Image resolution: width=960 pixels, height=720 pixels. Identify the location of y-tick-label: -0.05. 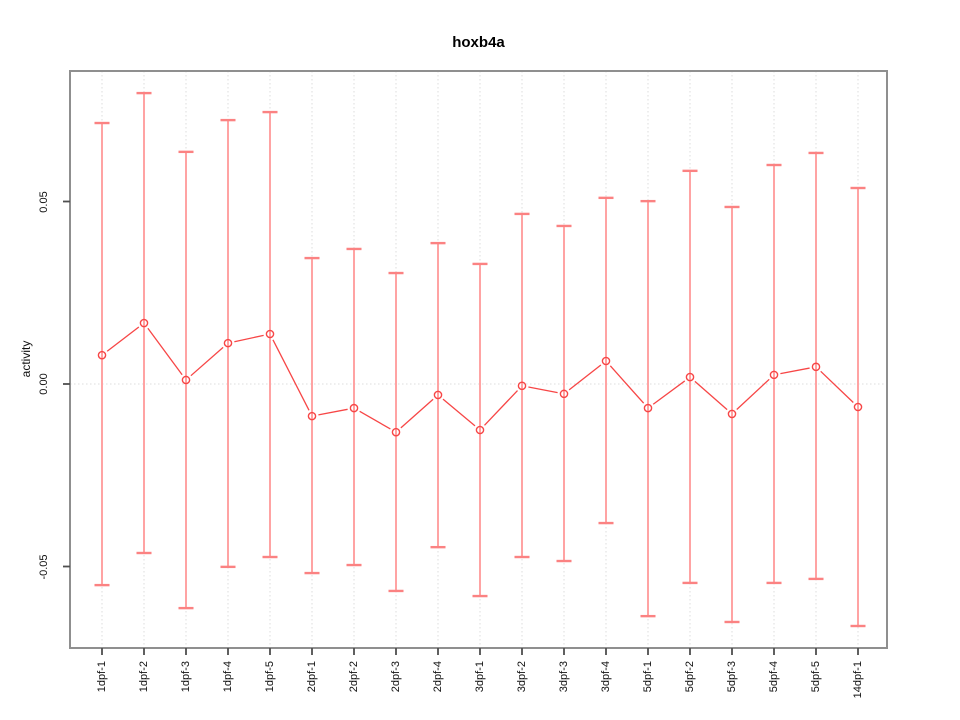
(44, 566).